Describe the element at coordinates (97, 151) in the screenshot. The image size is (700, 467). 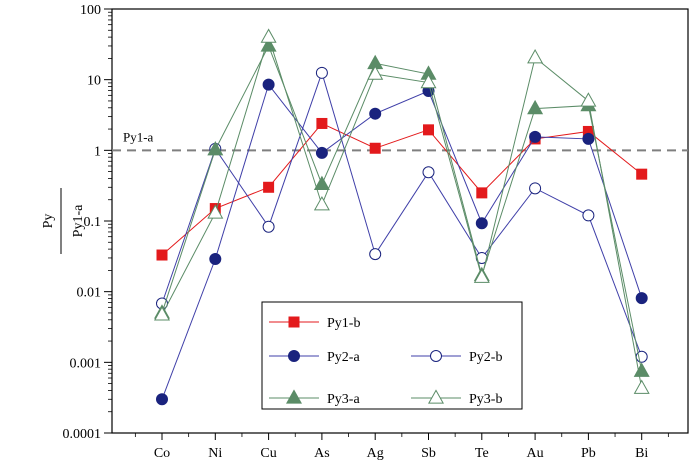
I see `y-tick-label: 1` at that location.